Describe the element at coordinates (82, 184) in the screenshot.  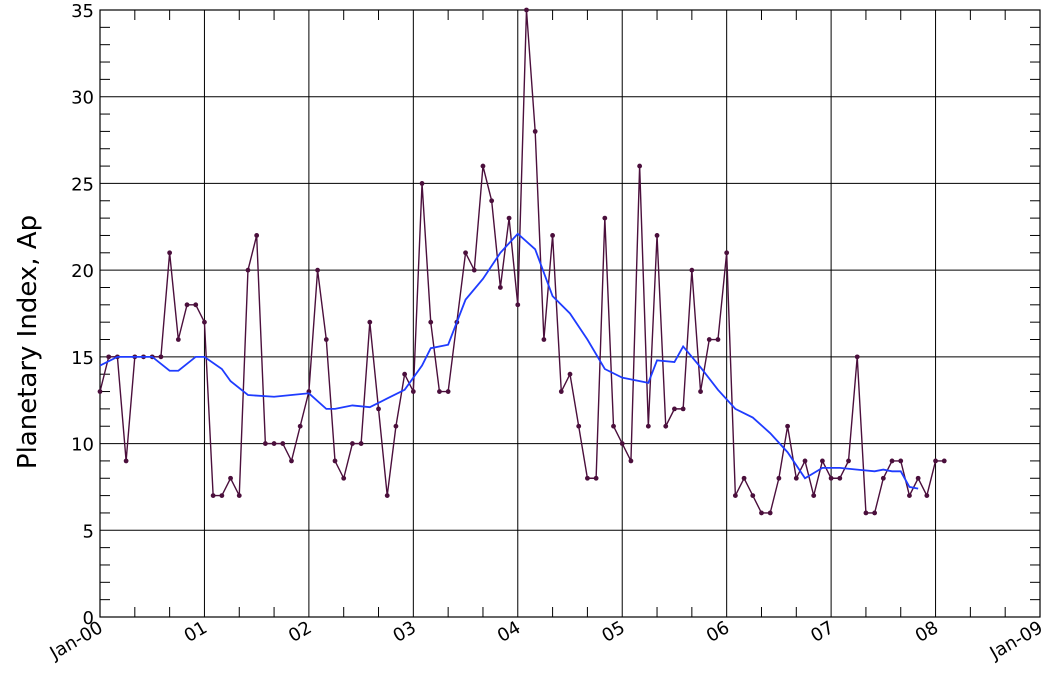
I see `y-tick-label: 25` at that location.